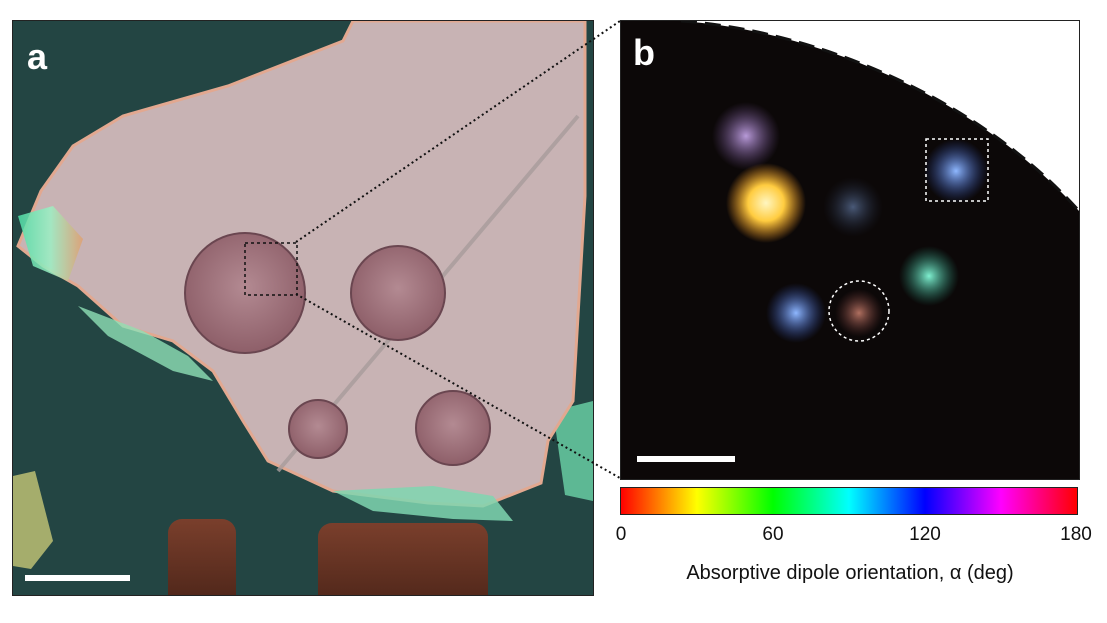  What do you see at coordinates (50, 243) in the screenshot?
I see `flake-edge-green-left` at bounding box center [50, 243].